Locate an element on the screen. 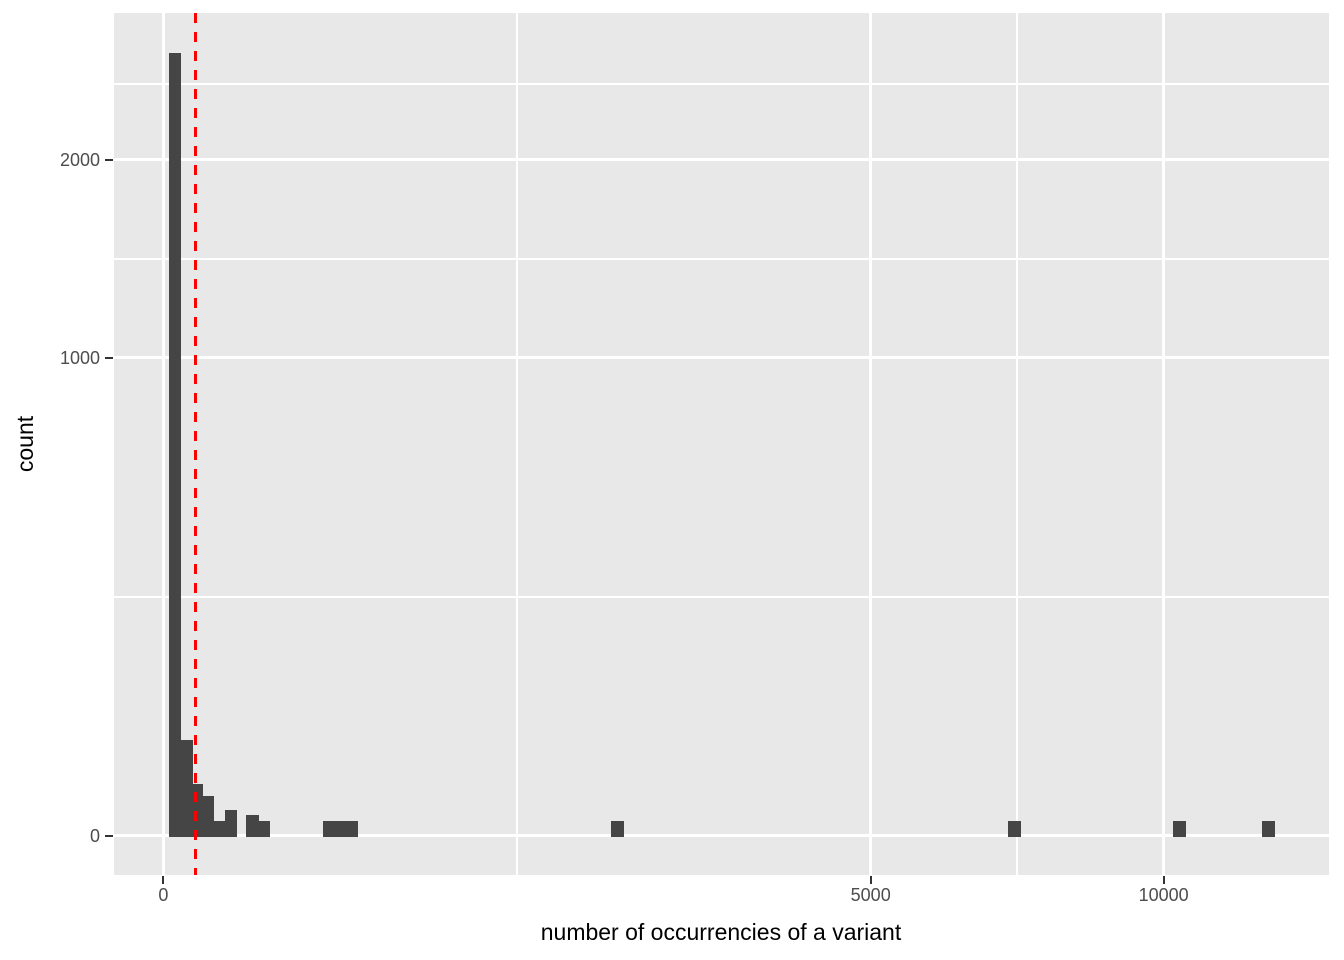 The height and width of the screenshot is (960, 1344). x-axis-tick-label: 0 is located at coordinates (163, 895).